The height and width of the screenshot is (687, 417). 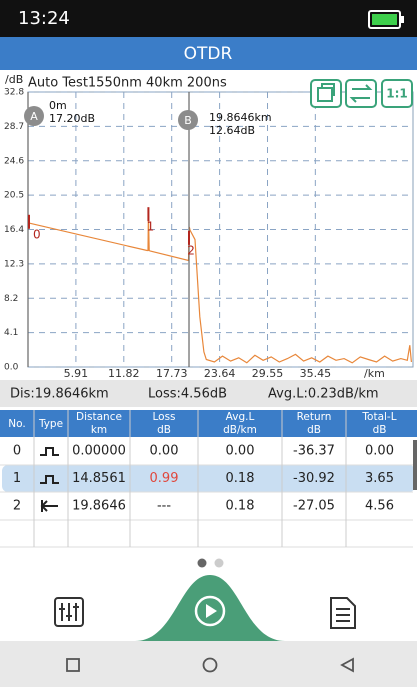 I want to click on x-tick-label: 17.73, so click(x=172, y=373).